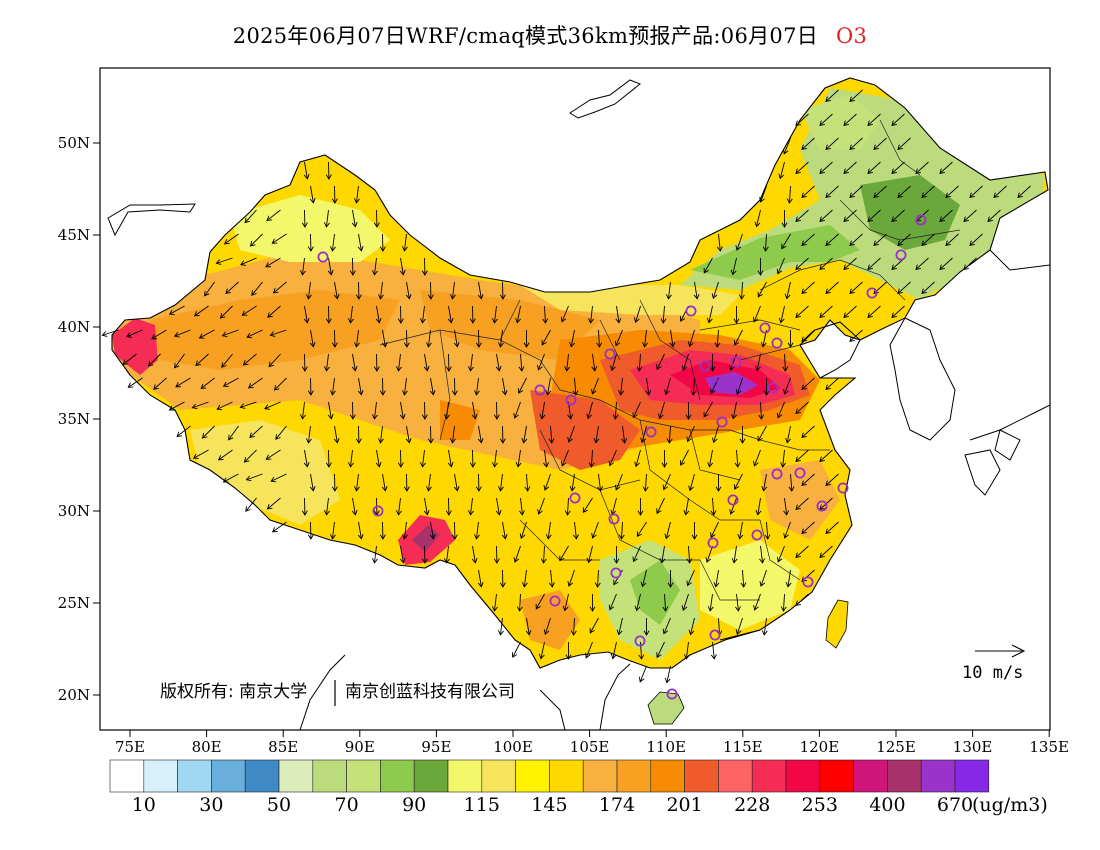 Image resolution: width=1100 pixels, height=850 pixels. What do you see at coordinates (360, 747) in the screenshot?
I see `lon-tick-label: 90E` at bounding box center [360, 747].